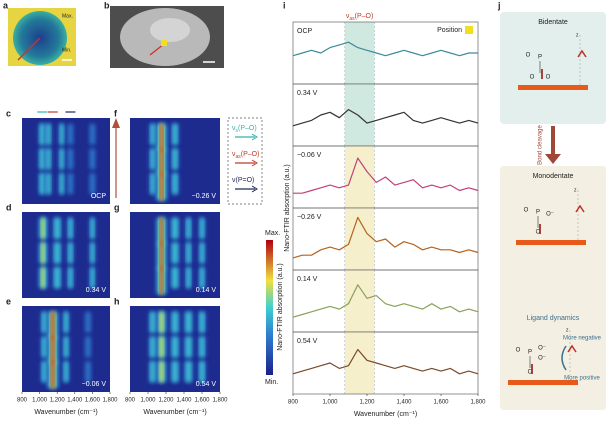  I want to click on panel-letter: d, so click(9, 207).